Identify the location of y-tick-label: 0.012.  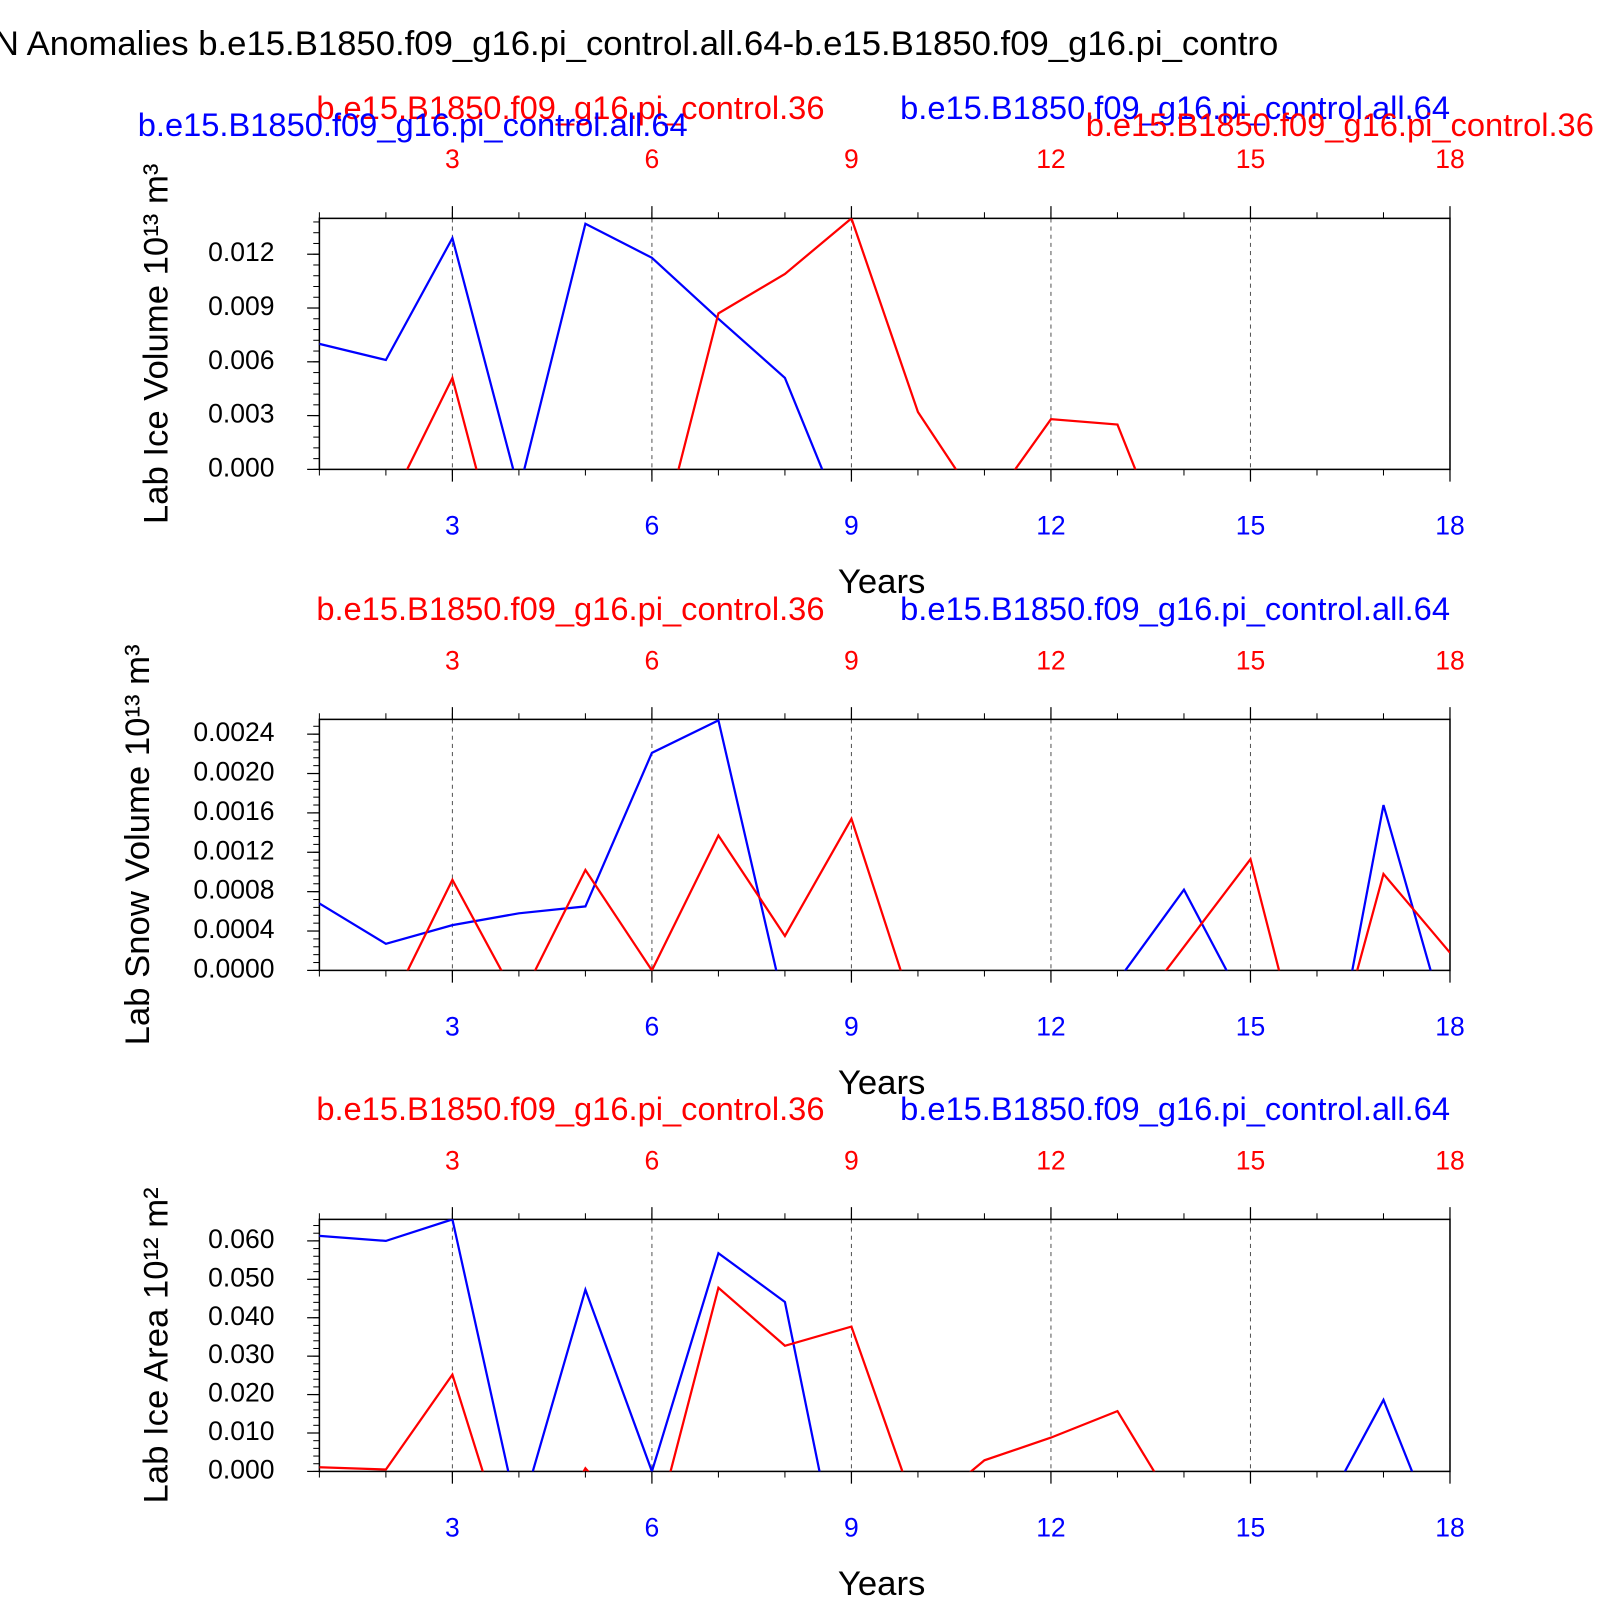
(241, 252).